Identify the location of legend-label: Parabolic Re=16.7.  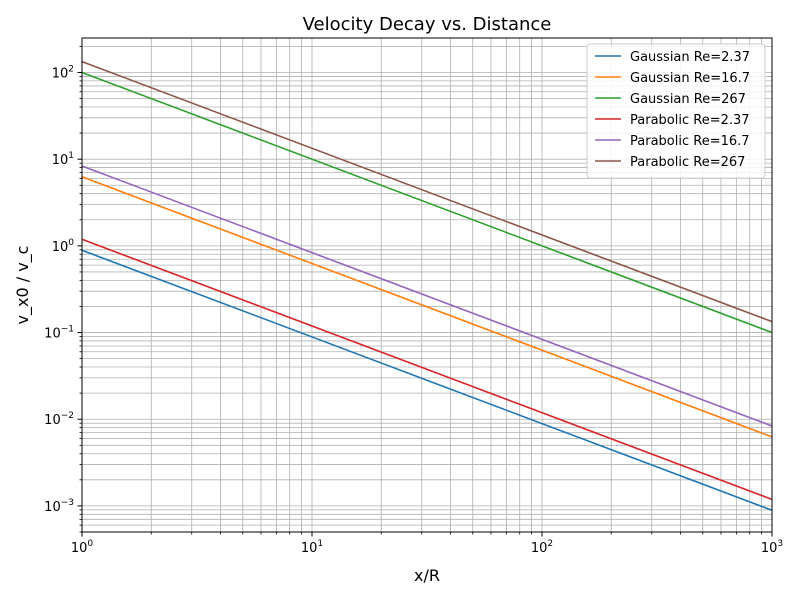
(690, 141).